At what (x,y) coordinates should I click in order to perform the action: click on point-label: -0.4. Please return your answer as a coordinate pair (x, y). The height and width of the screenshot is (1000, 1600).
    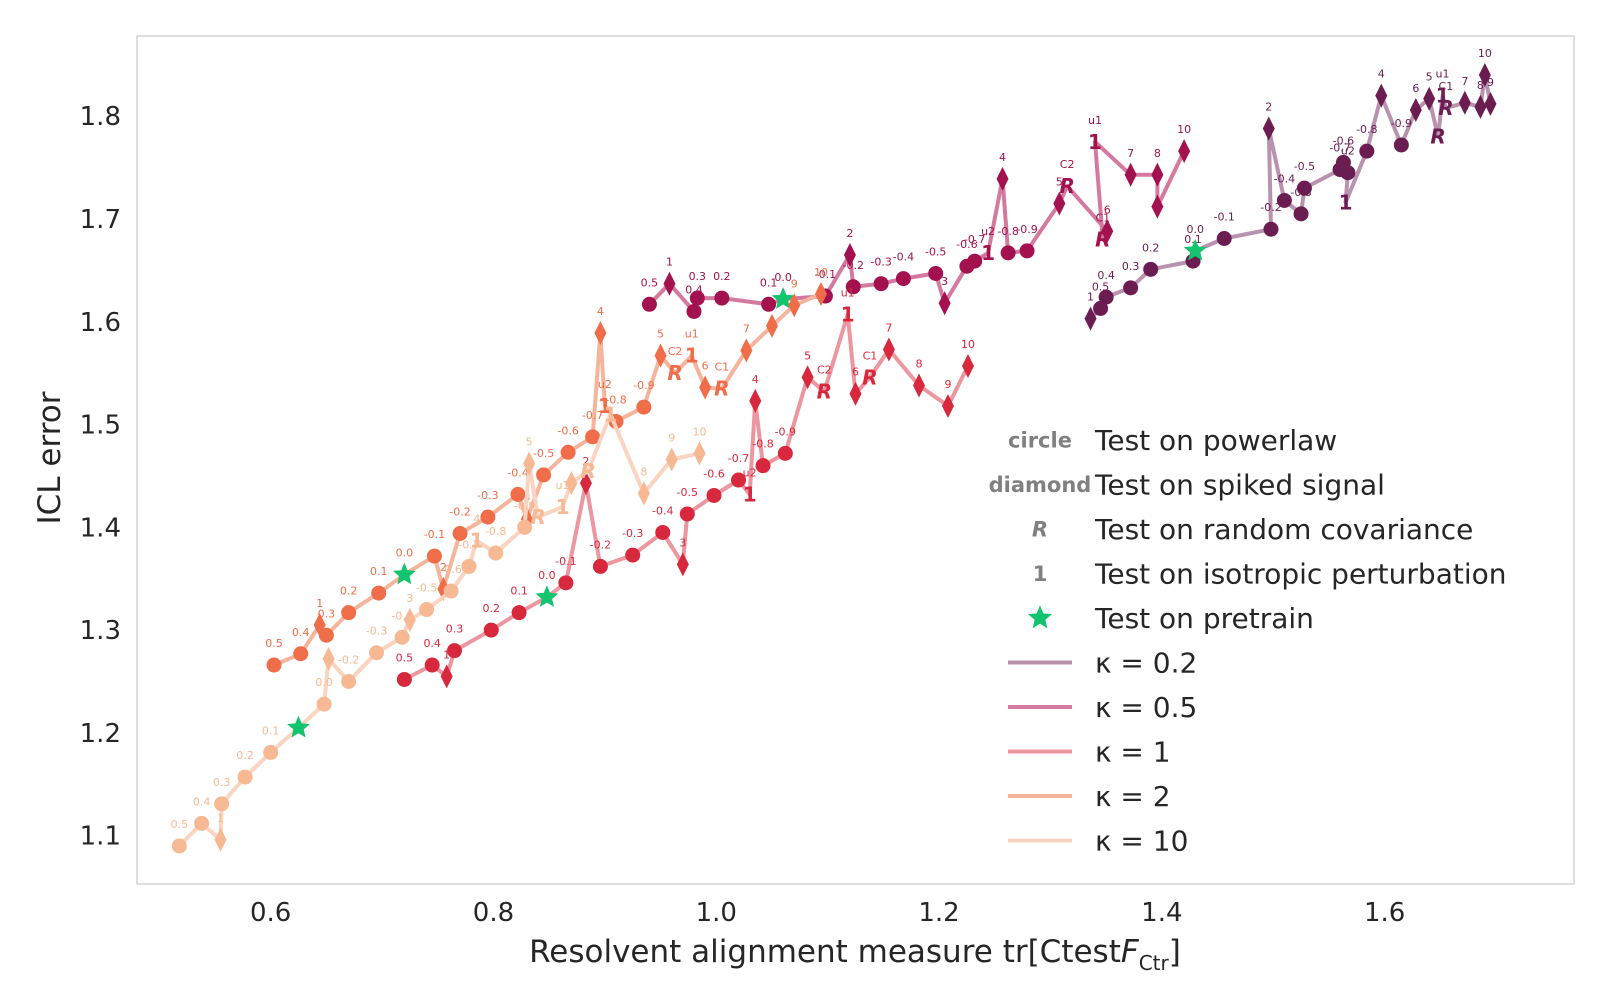
    Looking at the image, I should click on (662, 510).